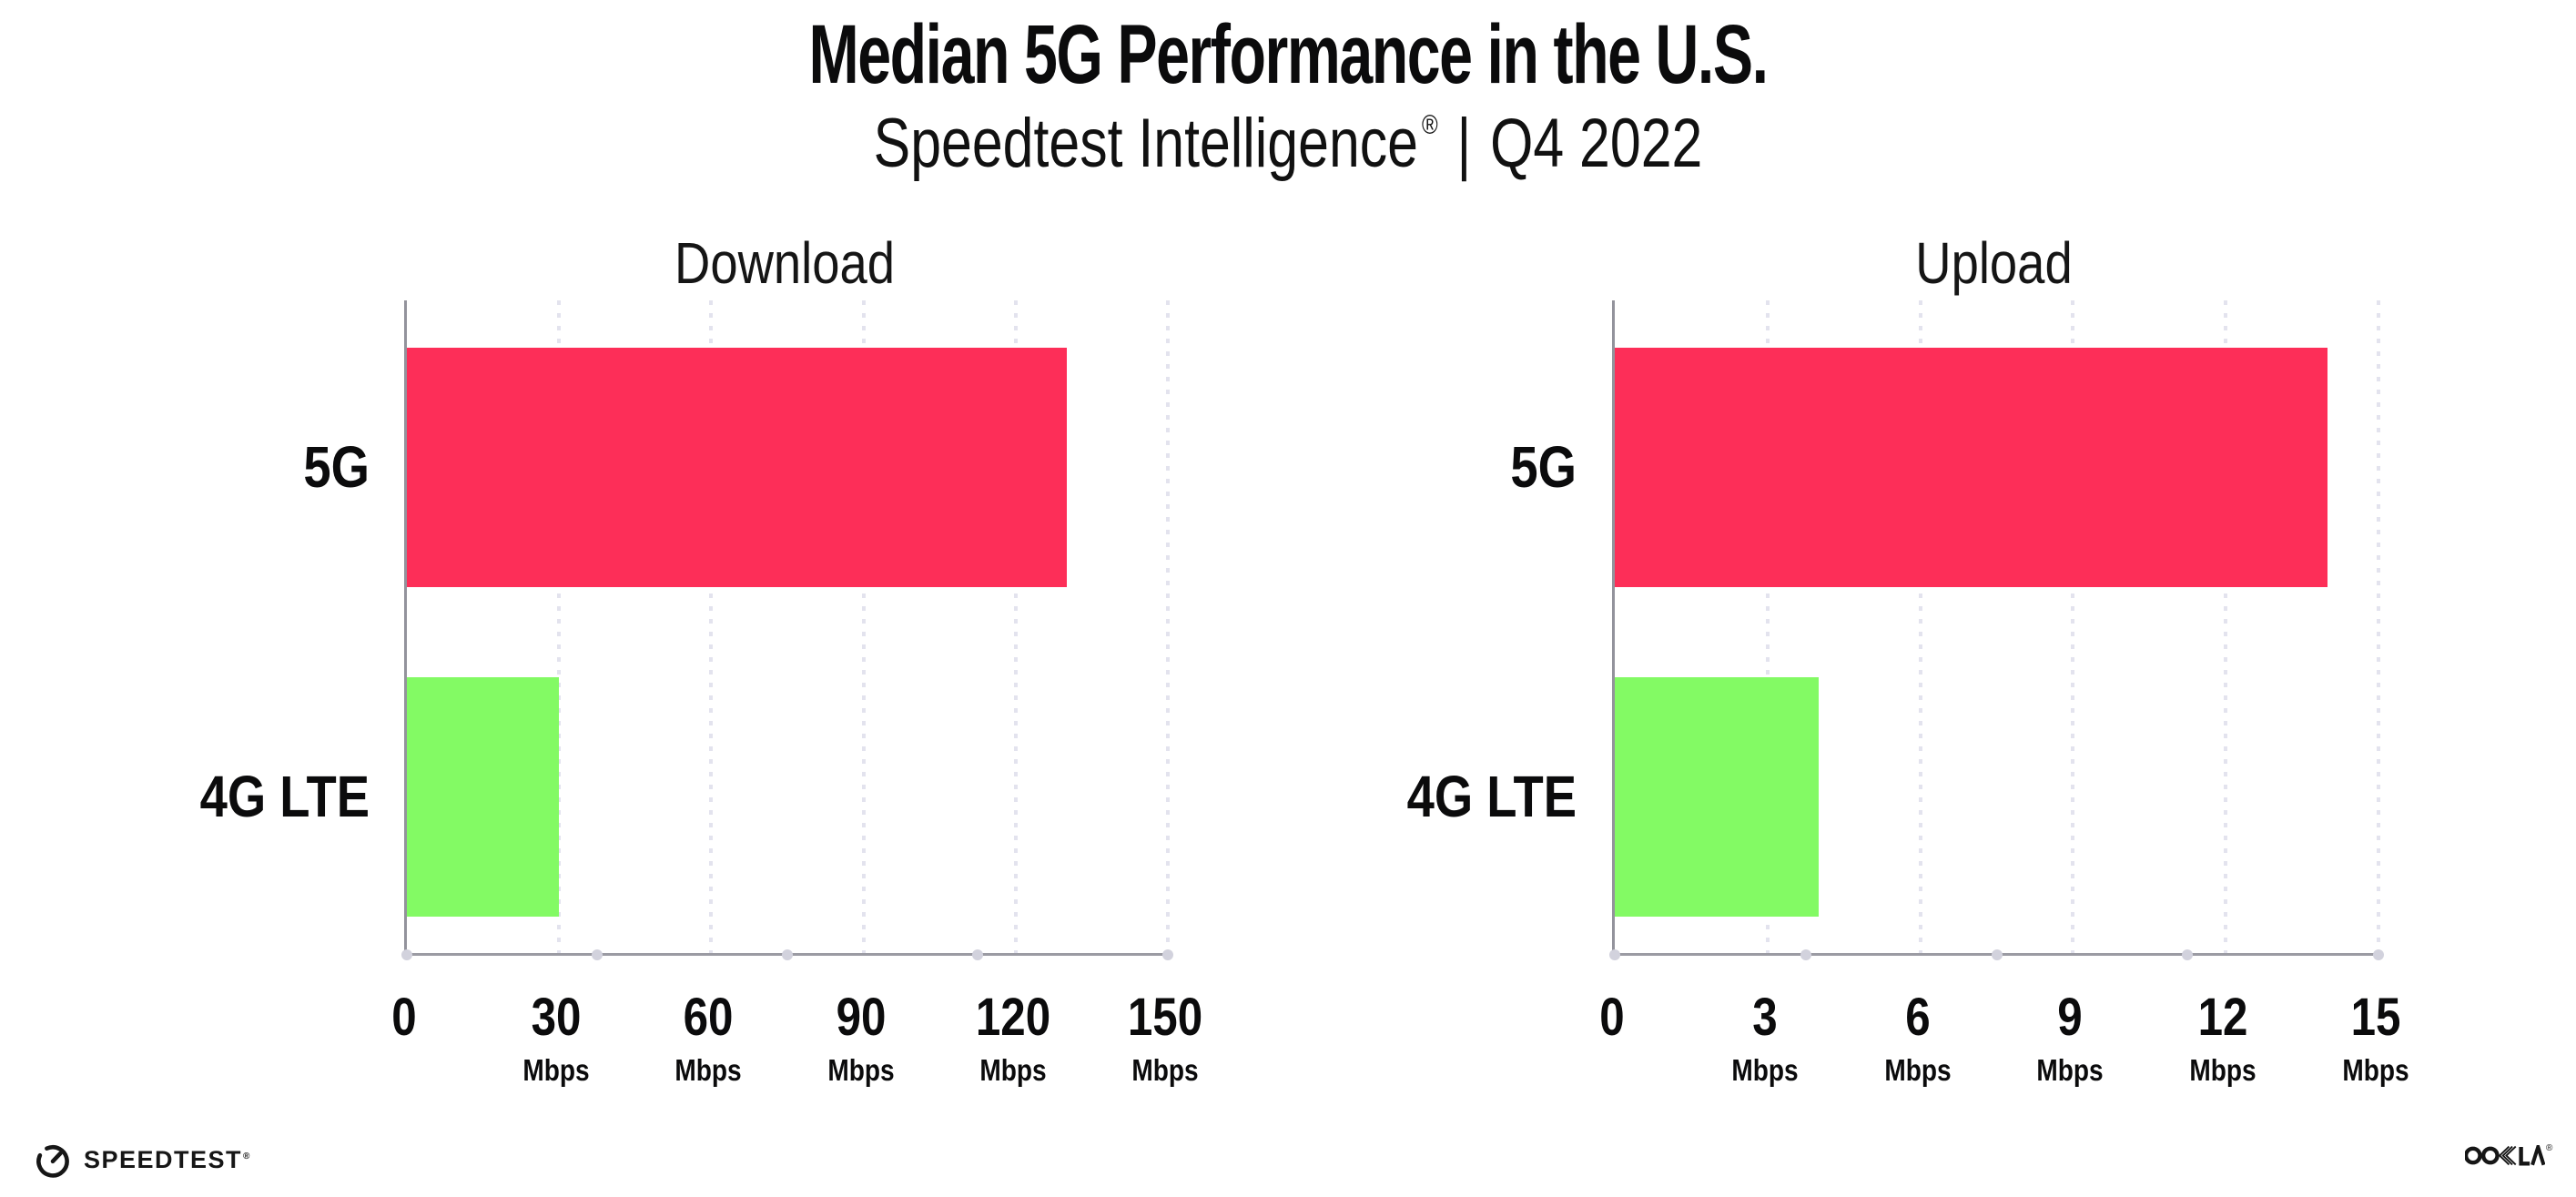 The image size is (2576, 1197). Describe the element at coordinates (1012, 1018) in the screenshot. I see `x-tick-value: 120` at that location.